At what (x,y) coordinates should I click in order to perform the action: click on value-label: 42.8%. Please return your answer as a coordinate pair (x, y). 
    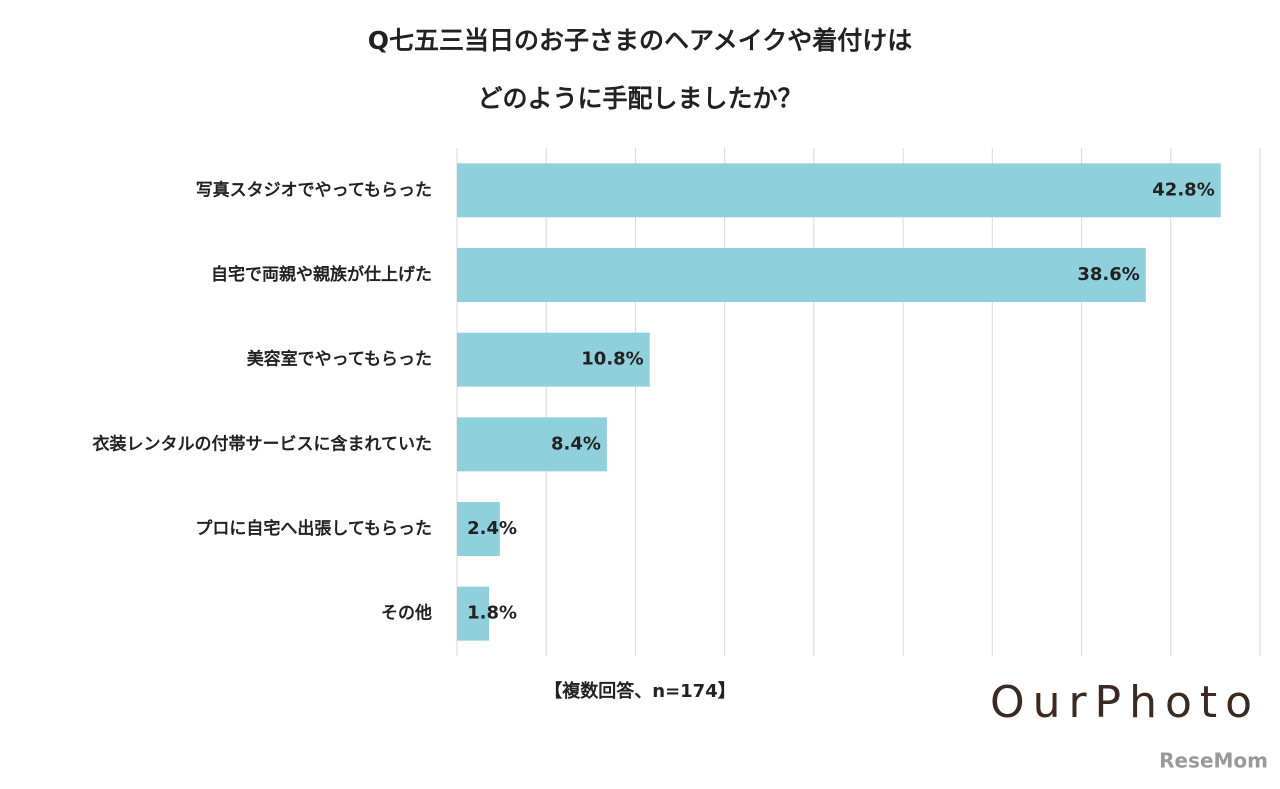
    Looking at the image, I should click on (1183, 189).